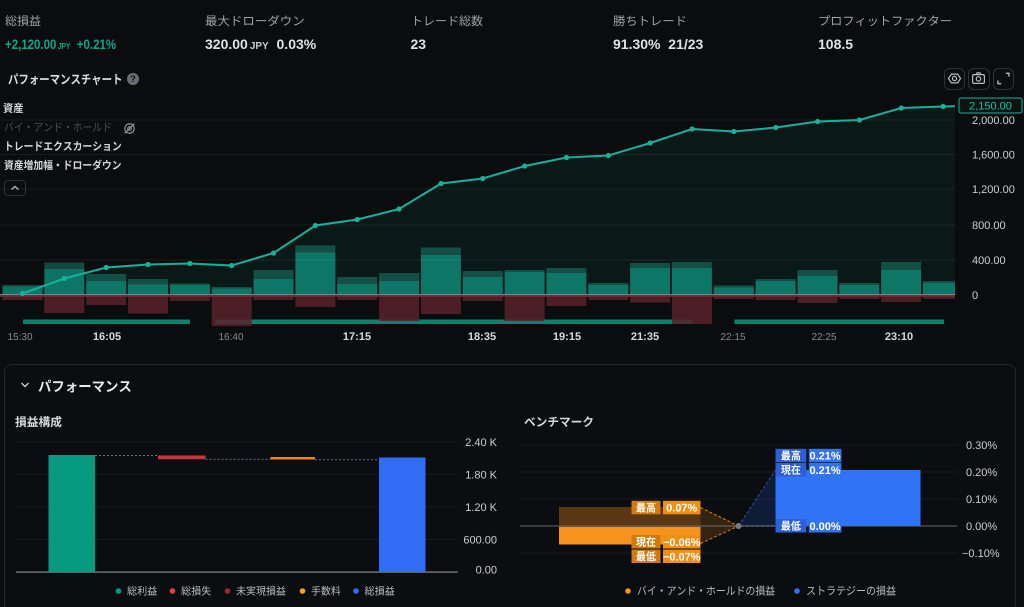  I want to click on svg-text: −0.07%, so click(682, 557).